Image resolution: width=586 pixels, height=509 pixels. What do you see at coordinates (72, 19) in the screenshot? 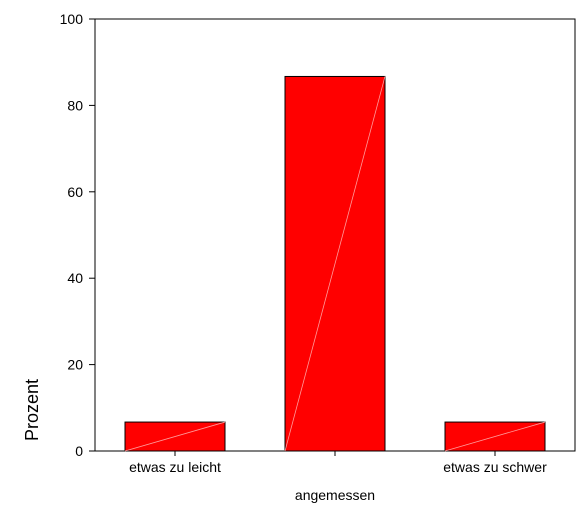
I see `y-tick-label: 100` at bounding box center [72, 19].